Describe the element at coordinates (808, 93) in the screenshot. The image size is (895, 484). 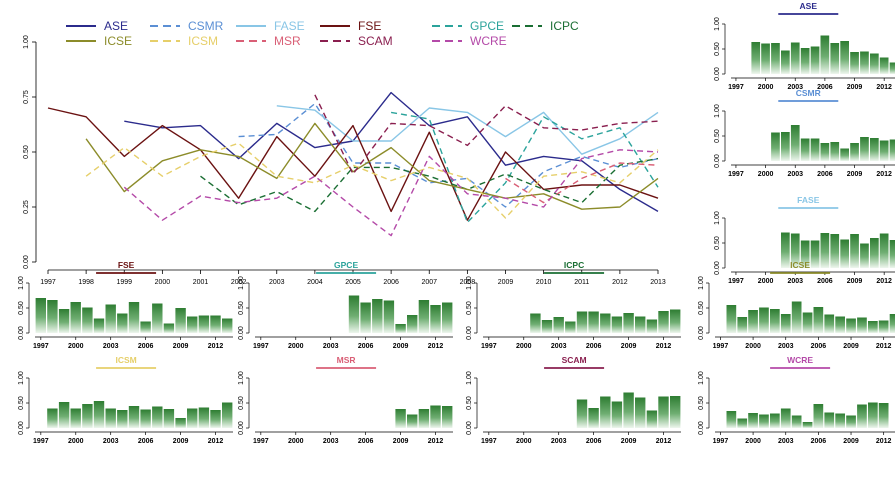
I see `panel-title: CSMR` at that location.